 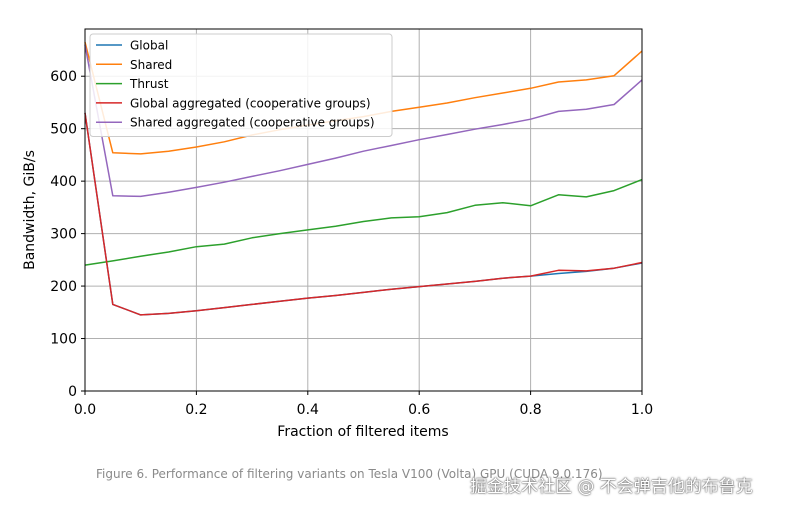 I want to click on legend-frame, so click(x=241, y=85).